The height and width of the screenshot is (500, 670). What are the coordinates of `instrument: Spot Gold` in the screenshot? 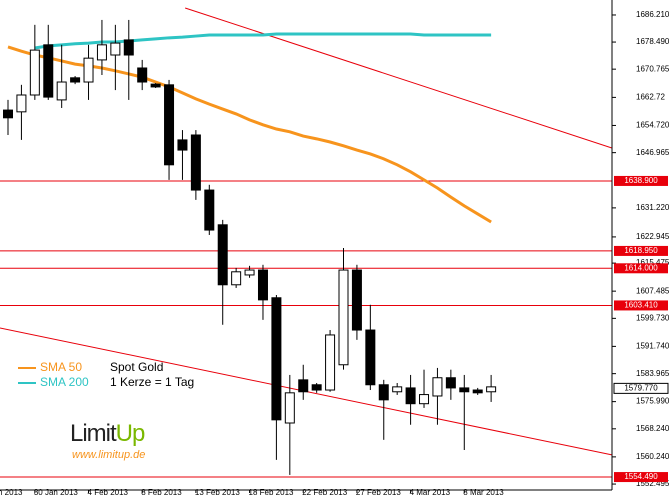 It's located at (136, 367).